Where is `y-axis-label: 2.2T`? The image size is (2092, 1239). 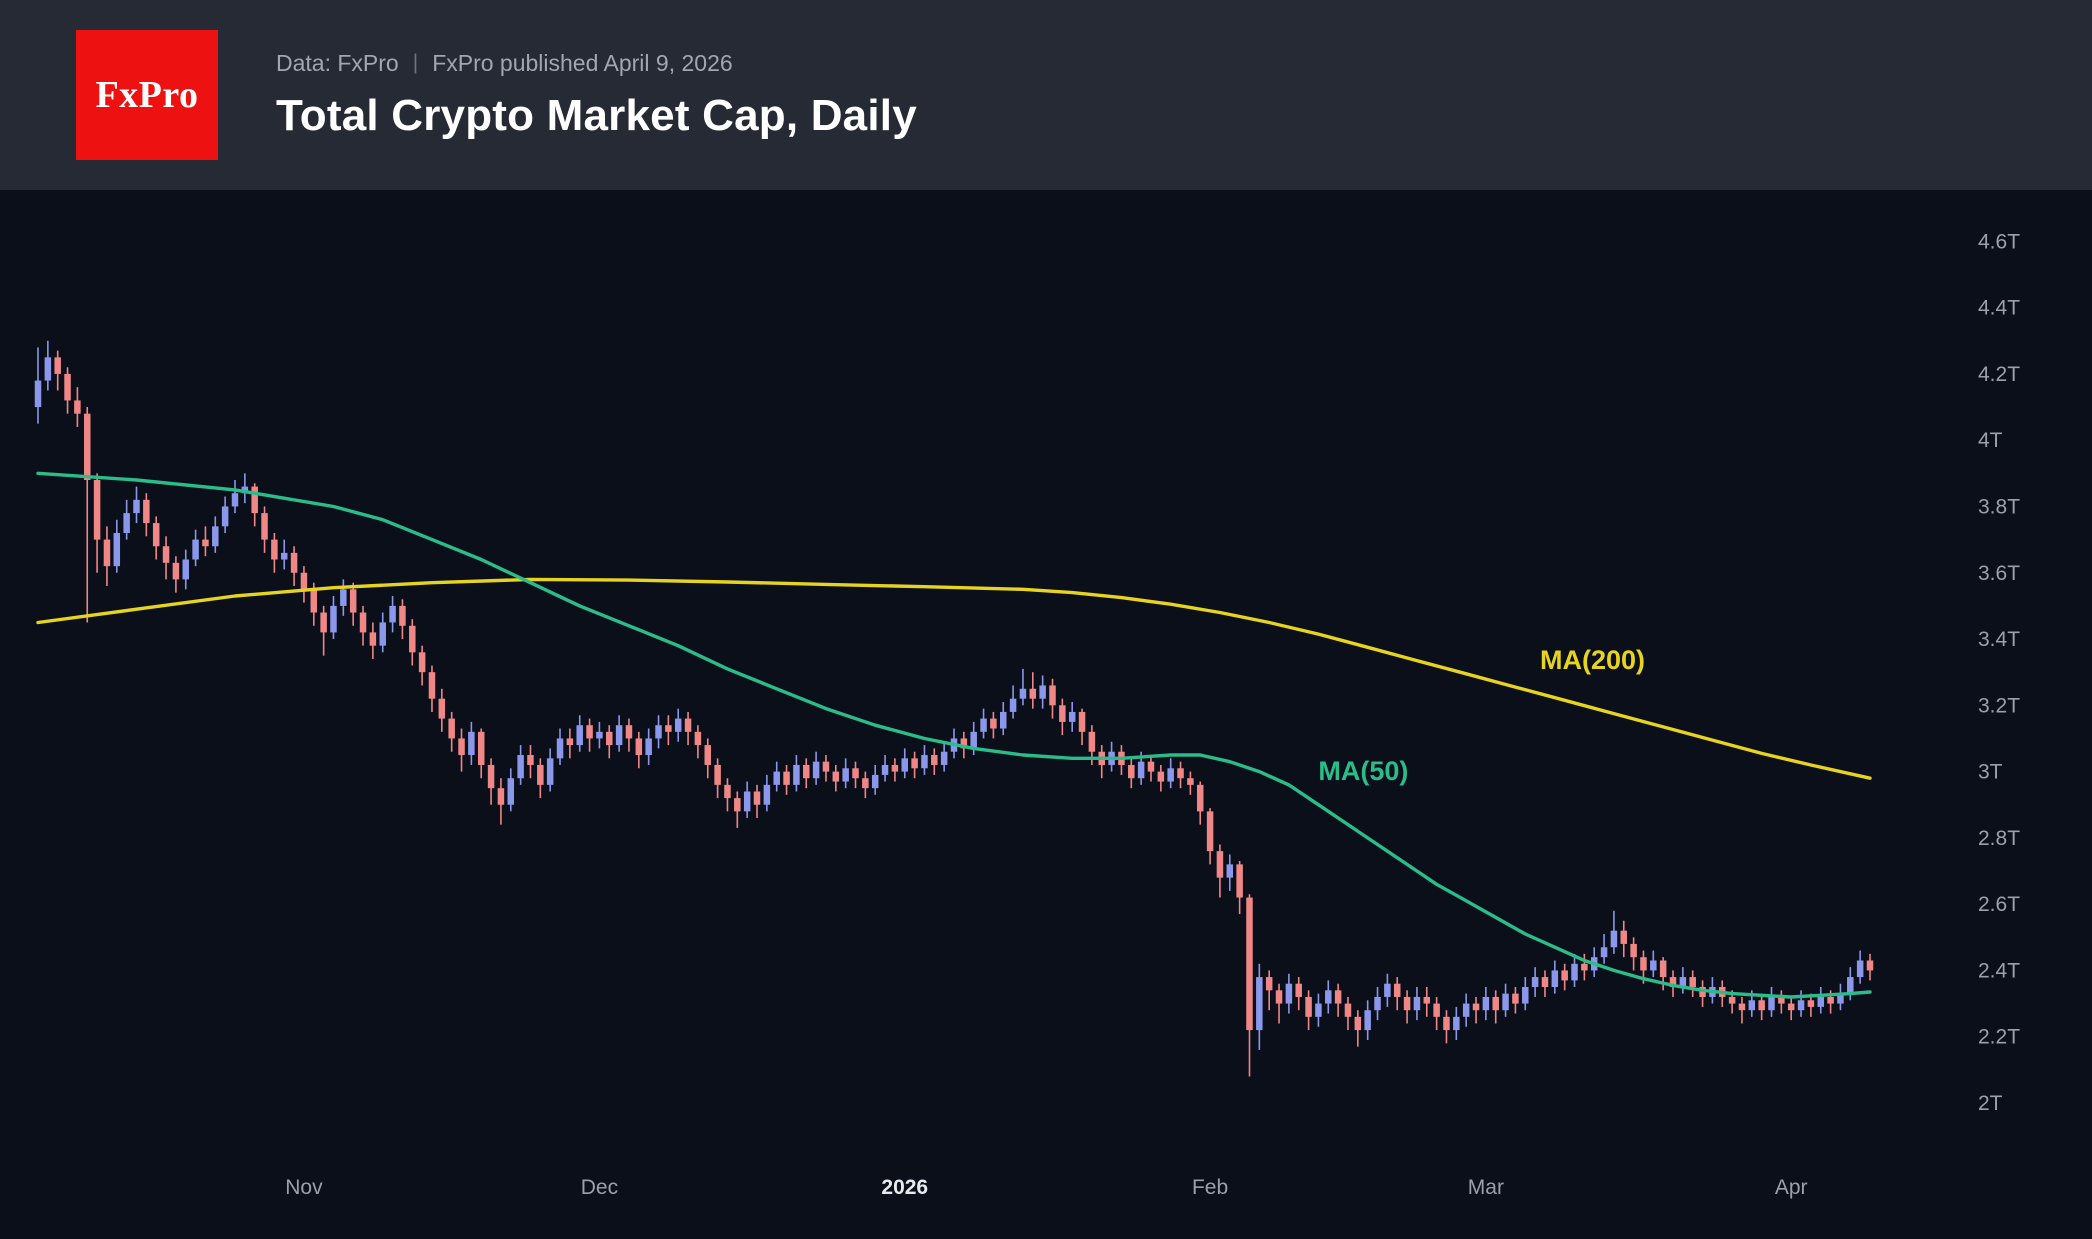 y-axis-label: 2.2T is located at coordinates (1999, 1037).